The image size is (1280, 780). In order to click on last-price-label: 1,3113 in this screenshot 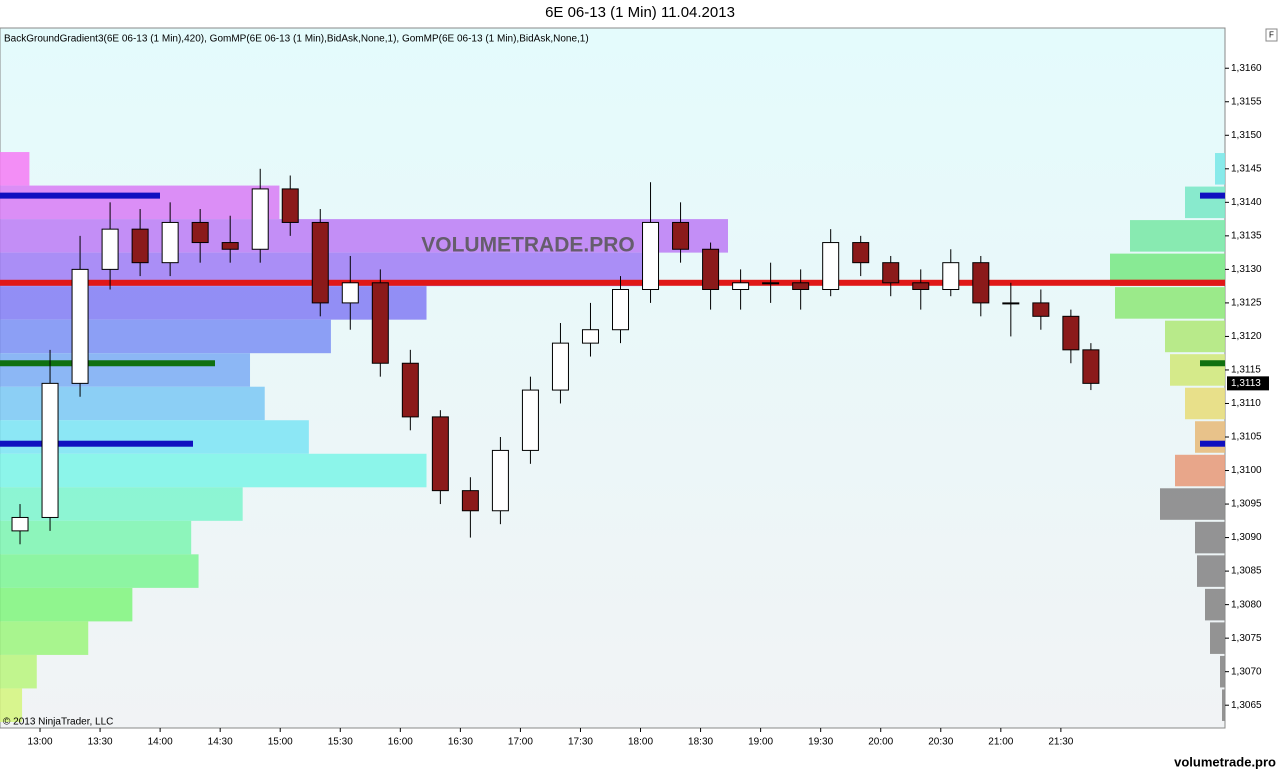, I will do `click(1246, 383)`.